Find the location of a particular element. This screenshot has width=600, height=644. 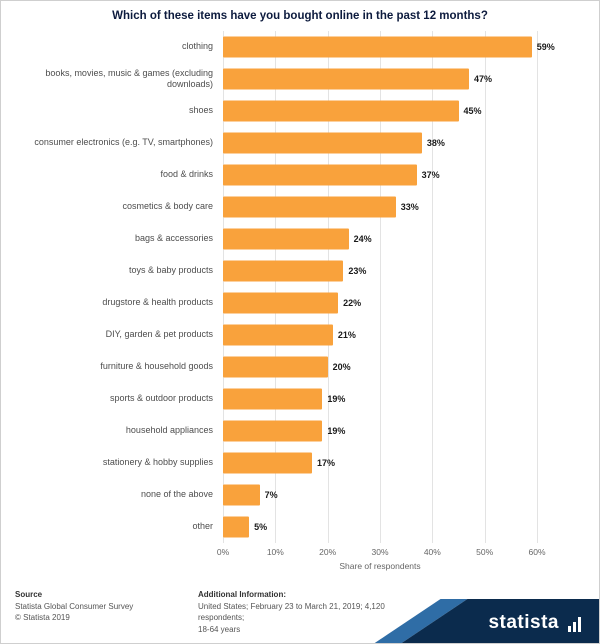

category-label: clothing is located at coordinates (197, 46).